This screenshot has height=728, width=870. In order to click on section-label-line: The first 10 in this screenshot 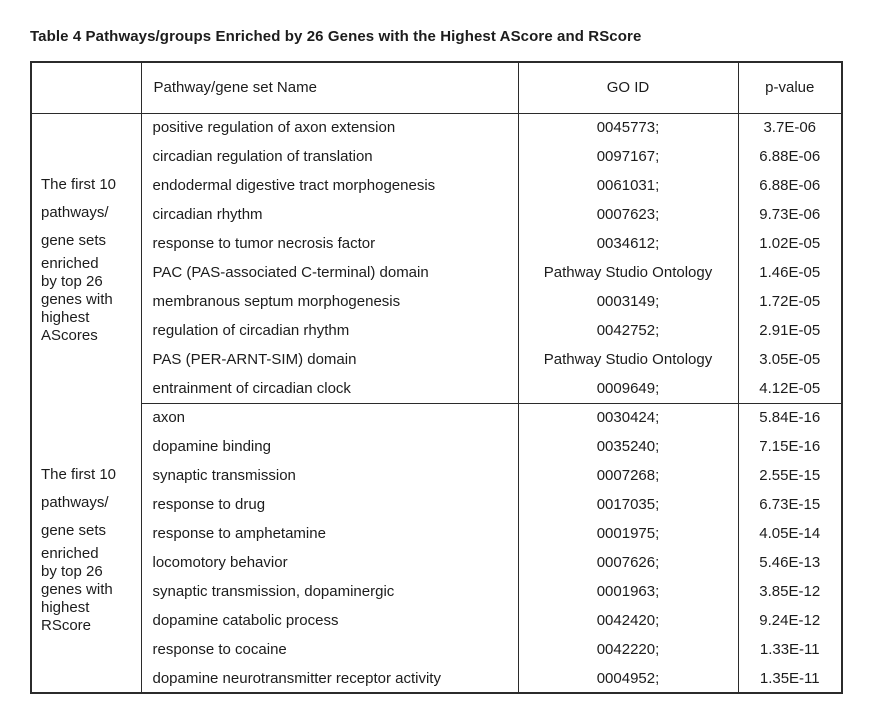, I will do `click(79, 185)`.